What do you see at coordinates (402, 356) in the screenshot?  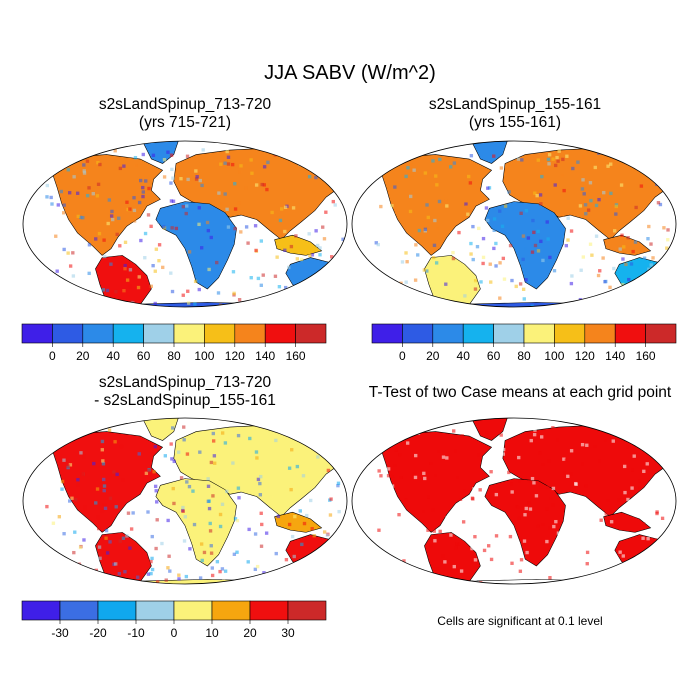 I see `colorbar-tick-label: 0` at bounding box center [402, 356].